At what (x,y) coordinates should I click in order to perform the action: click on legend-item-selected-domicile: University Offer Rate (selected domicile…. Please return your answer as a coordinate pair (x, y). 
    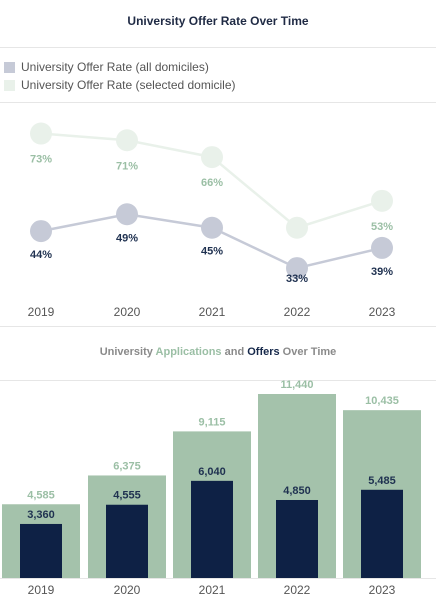
    Looking at the image, I should click on (120, 85).